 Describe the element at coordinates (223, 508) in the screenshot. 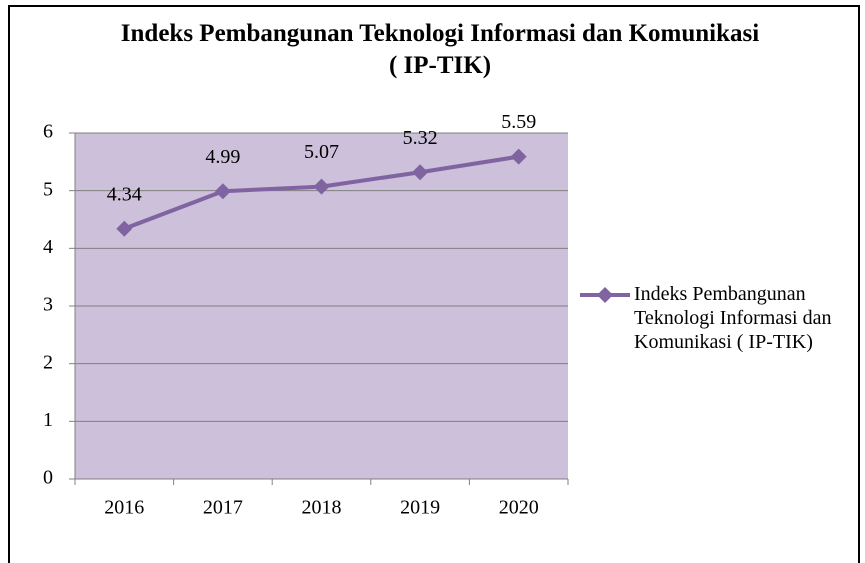

I see `x-tick-label: 2017` at that location.